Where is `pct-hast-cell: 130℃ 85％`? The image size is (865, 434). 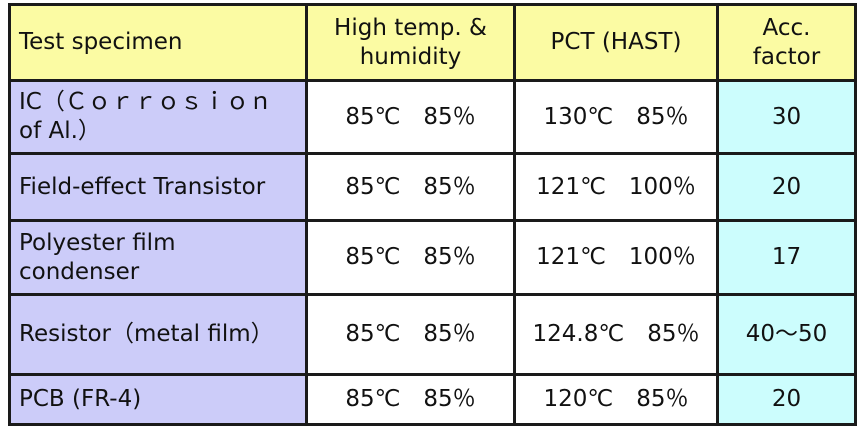
pct-hast-cell: 130℃ 85％ is located at coordinates (616, 117).